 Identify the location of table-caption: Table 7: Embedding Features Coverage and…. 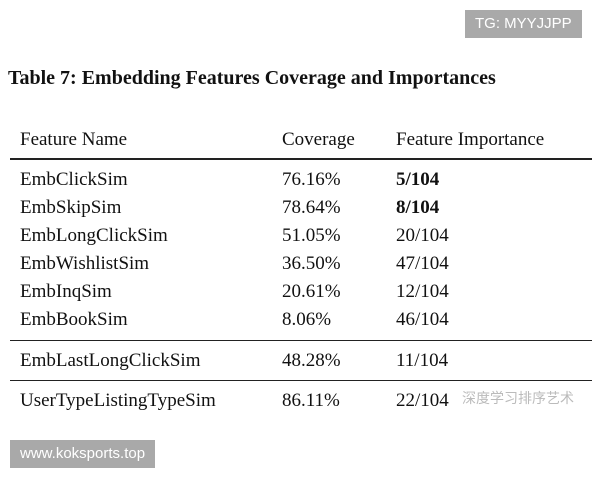
(252, 78).